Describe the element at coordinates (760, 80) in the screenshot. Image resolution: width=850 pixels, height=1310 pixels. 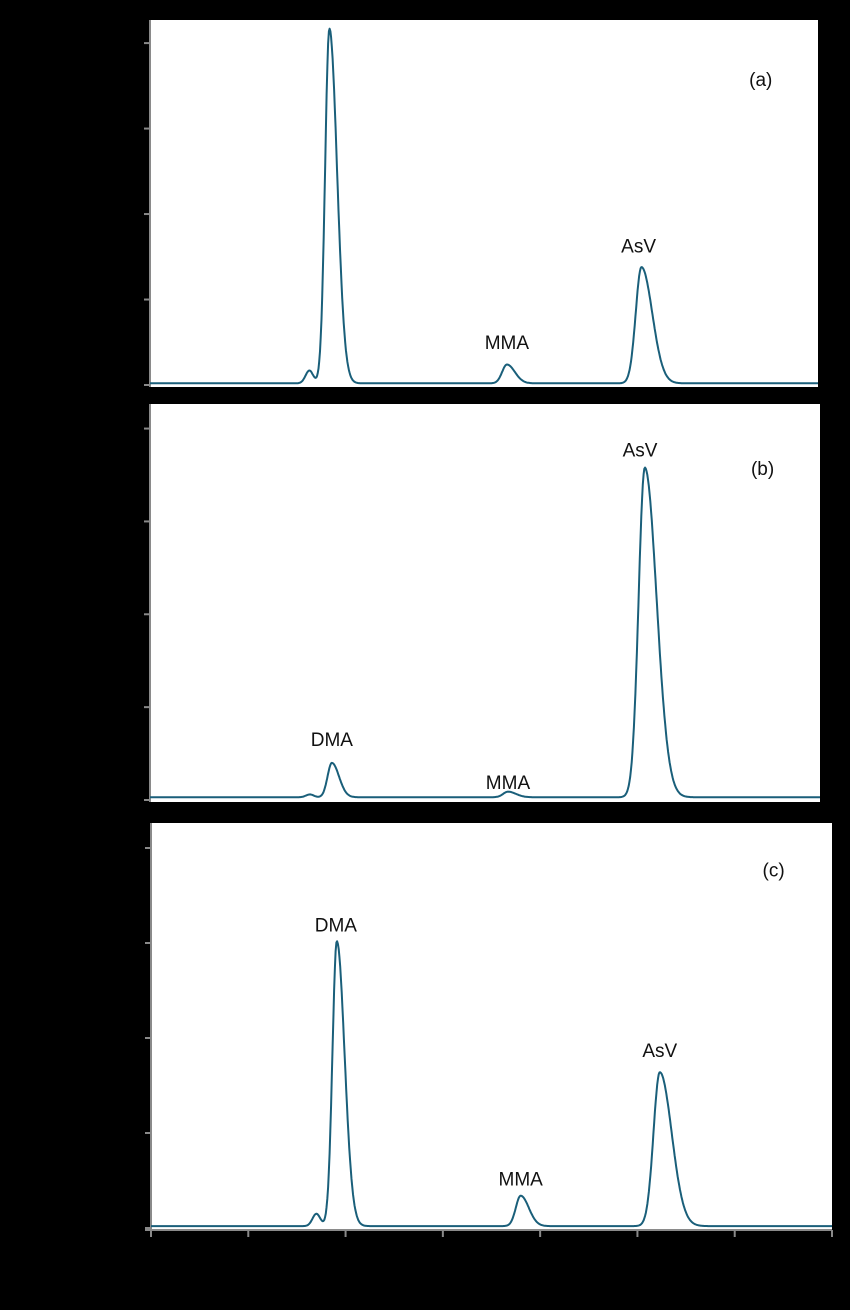
I see `panel-label: (a)` at that location.